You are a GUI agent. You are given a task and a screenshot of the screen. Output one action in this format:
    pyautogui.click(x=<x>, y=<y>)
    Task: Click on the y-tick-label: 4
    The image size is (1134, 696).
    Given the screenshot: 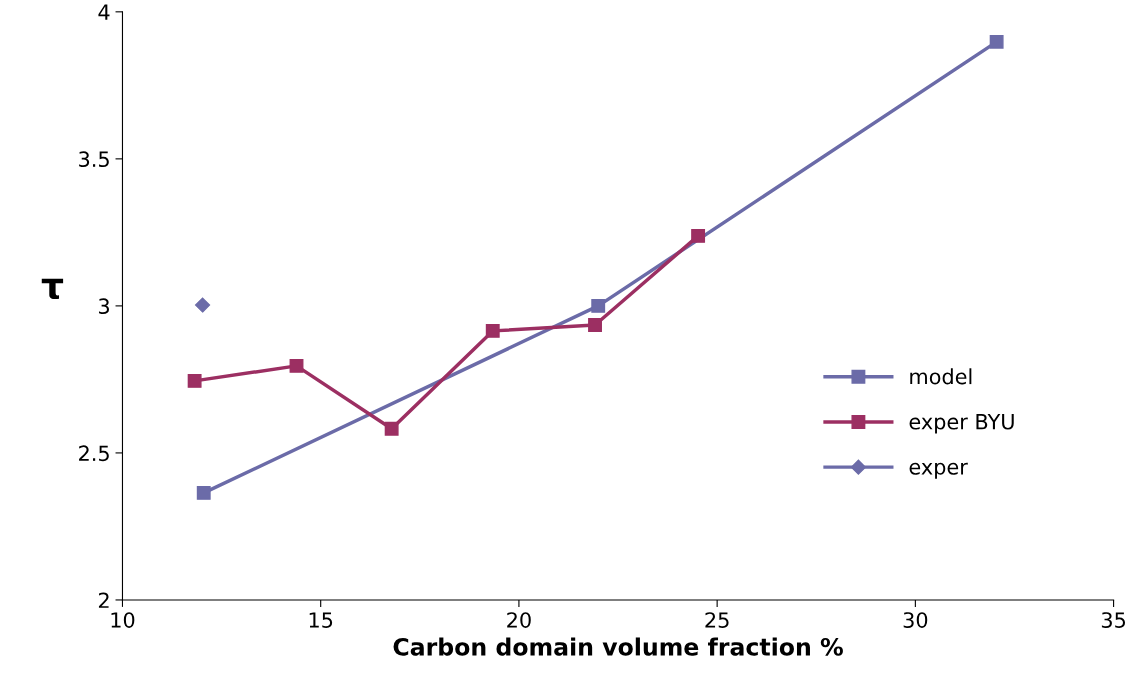 What is the action you would take?
    pyautogui.click(x=104, y=12)
    